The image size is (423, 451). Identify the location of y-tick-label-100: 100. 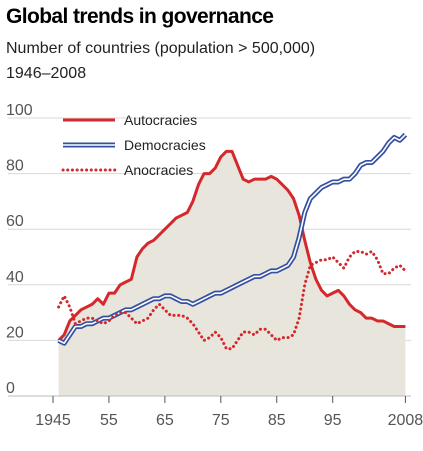
(19, 110).